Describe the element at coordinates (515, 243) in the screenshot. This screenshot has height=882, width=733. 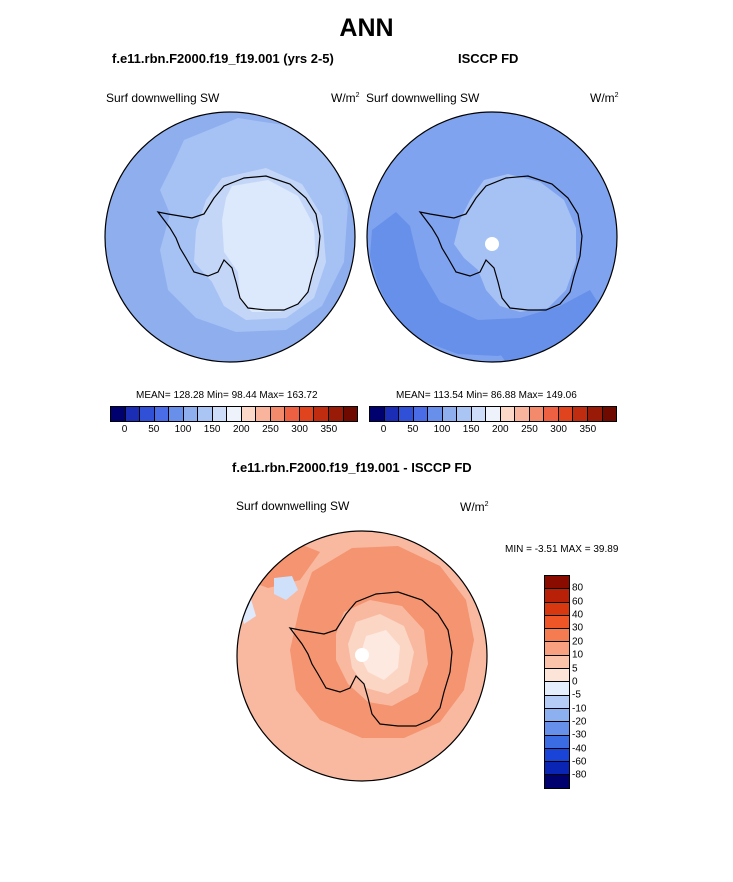
I see `obs-light-region` at that location.